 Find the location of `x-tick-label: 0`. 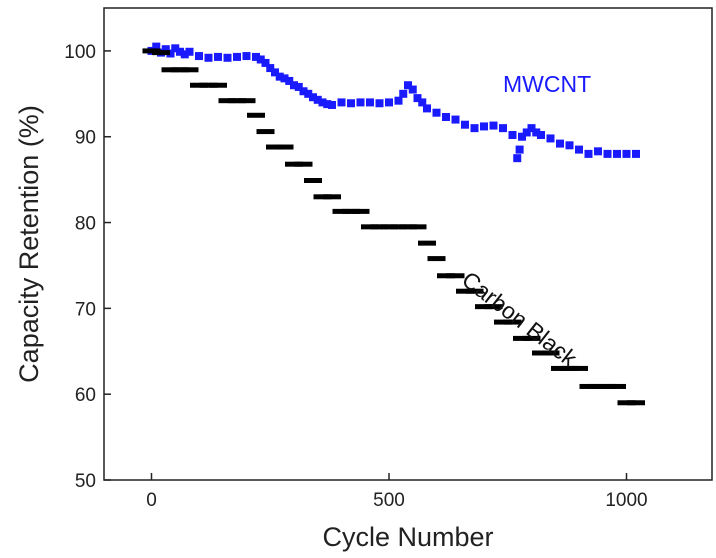

x-tick-label: 0 is located at coordinates (151, 500).